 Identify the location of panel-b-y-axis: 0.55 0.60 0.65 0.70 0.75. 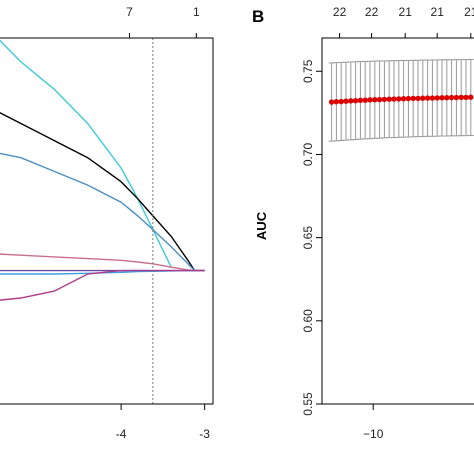
(311, 237).